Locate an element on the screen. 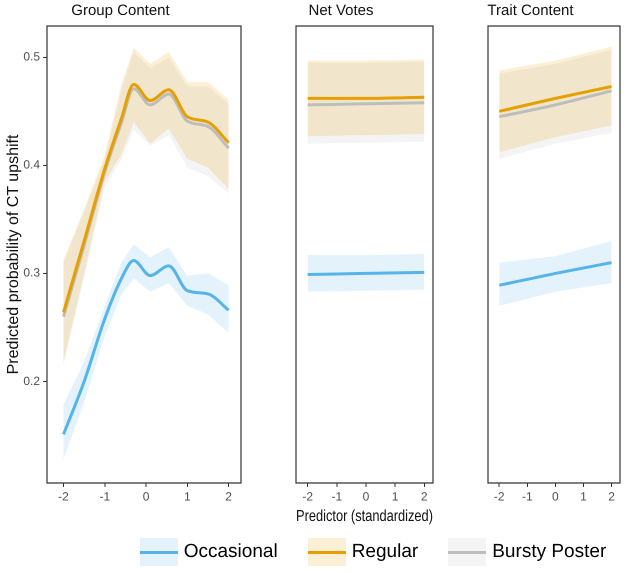  chart-title: Trait Content is located at coordinates (530, 11).